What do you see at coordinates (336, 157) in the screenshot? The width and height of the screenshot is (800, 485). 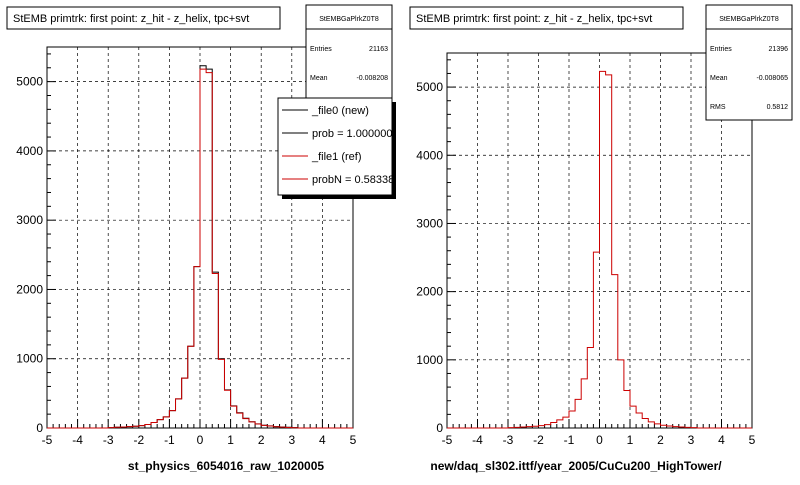 I see `legend-label: _file1 (ref)` at bounding box center [336, 157].